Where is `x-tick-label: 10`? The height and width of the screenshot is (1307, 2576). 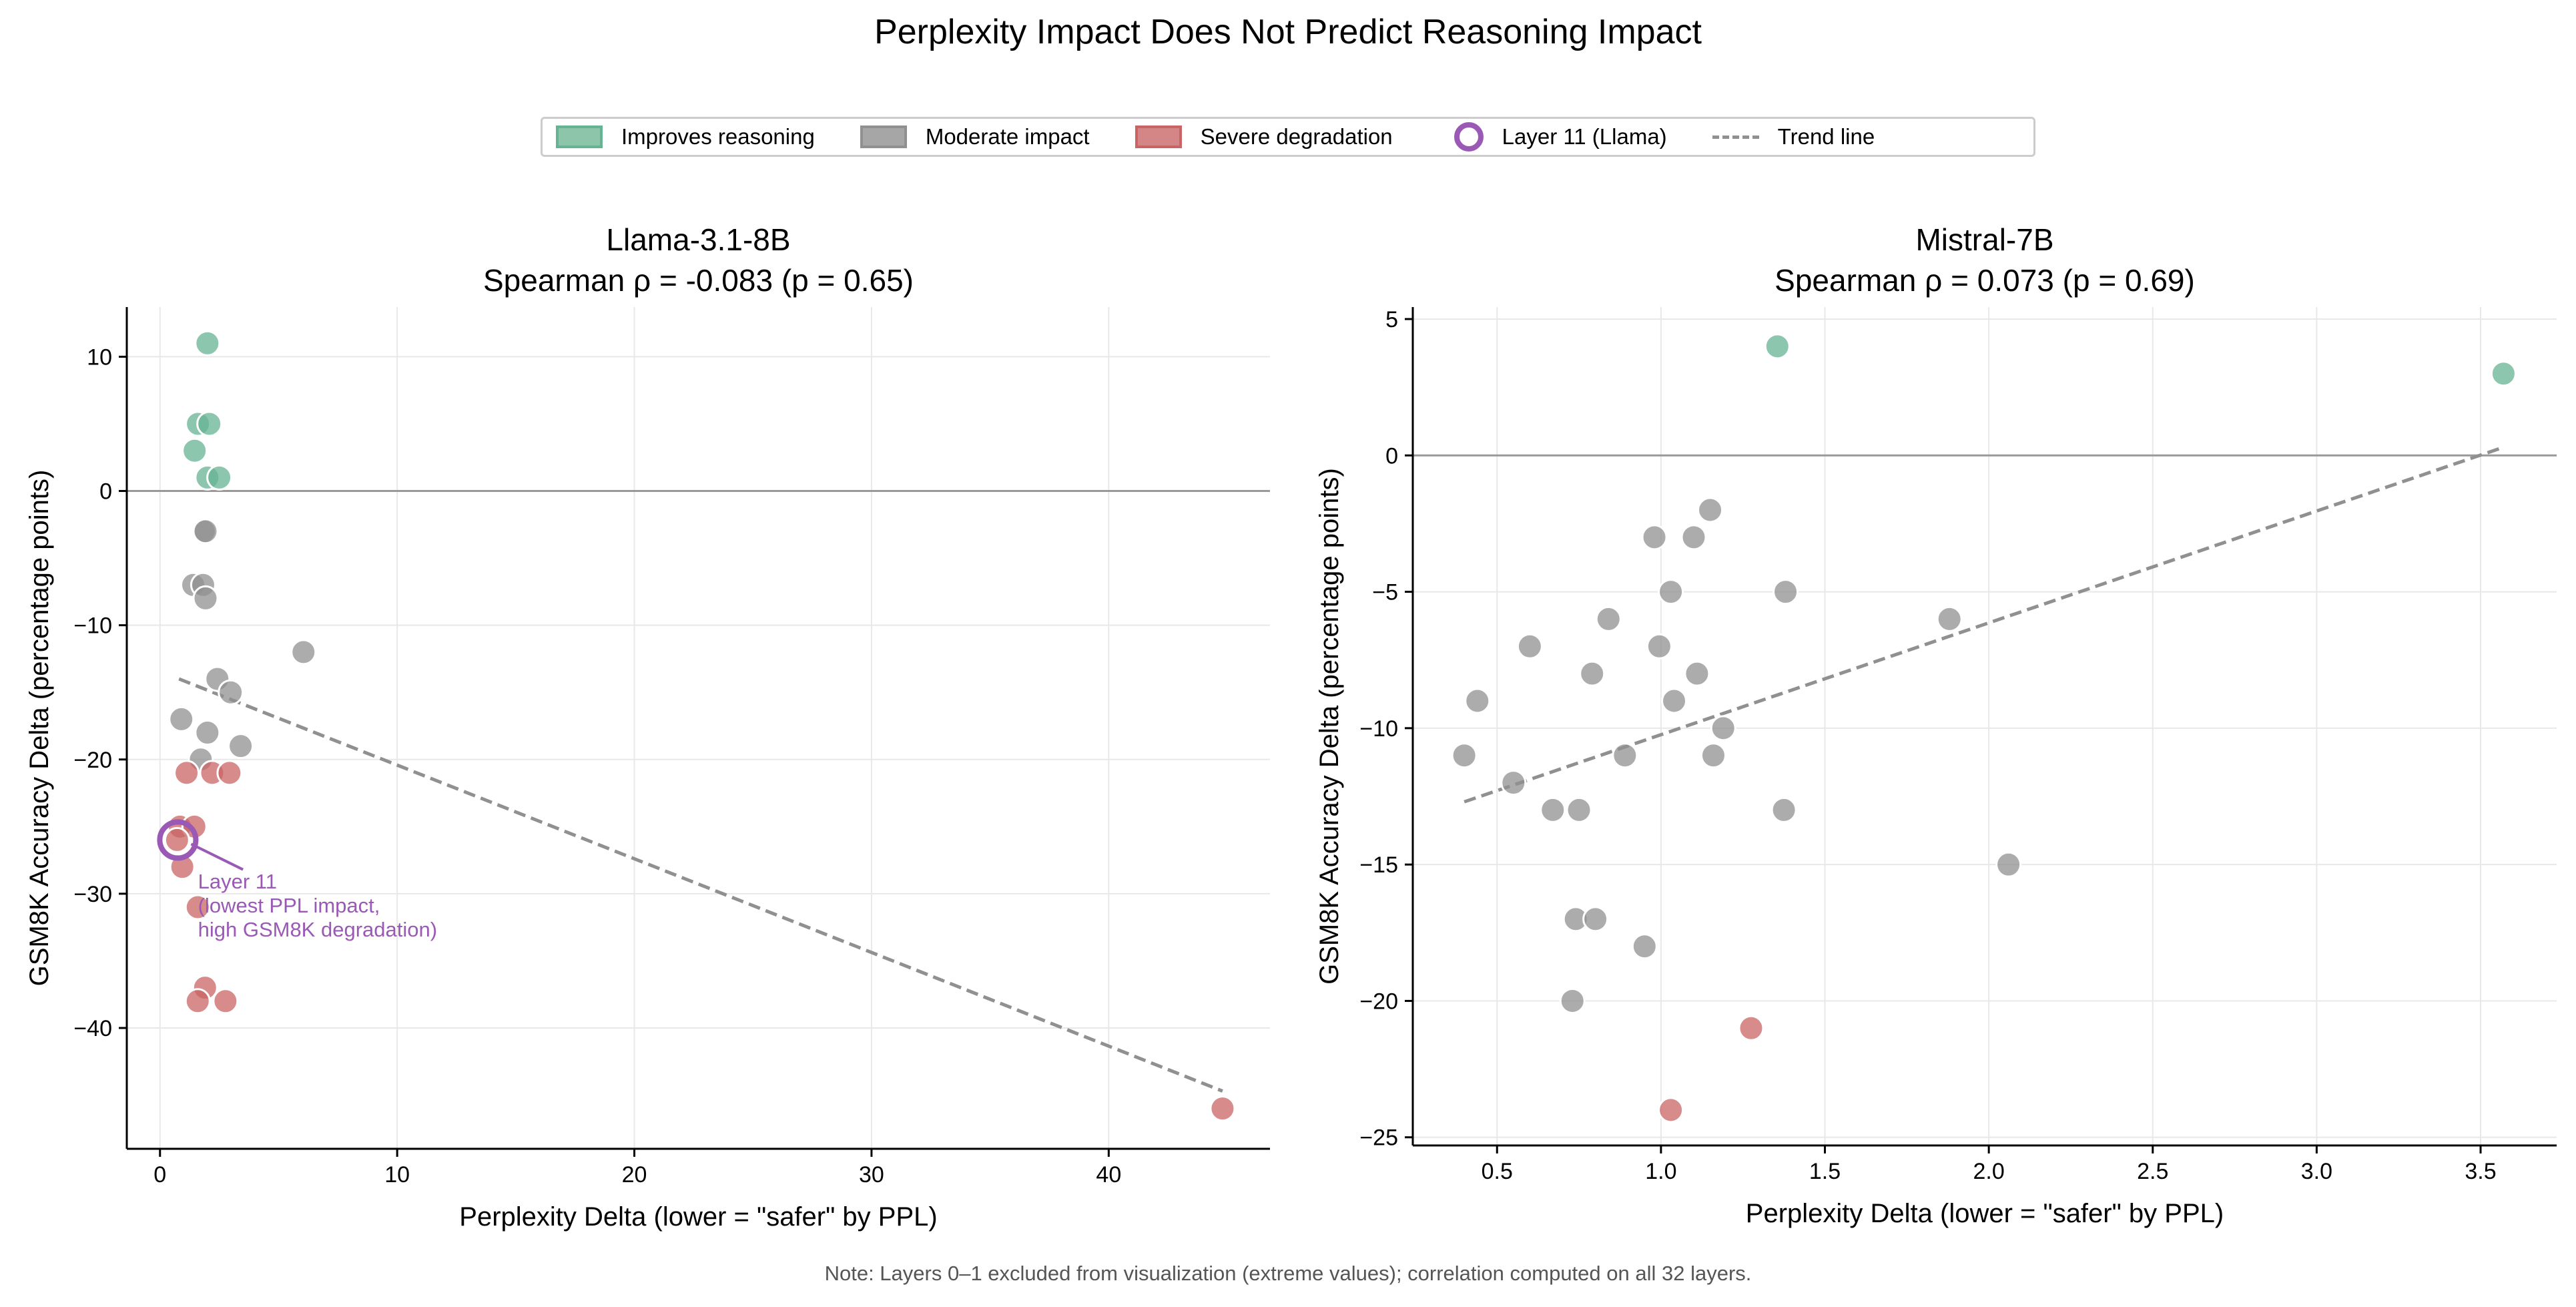 x-tick-label: 10 is located at coordinates (397, 1175).